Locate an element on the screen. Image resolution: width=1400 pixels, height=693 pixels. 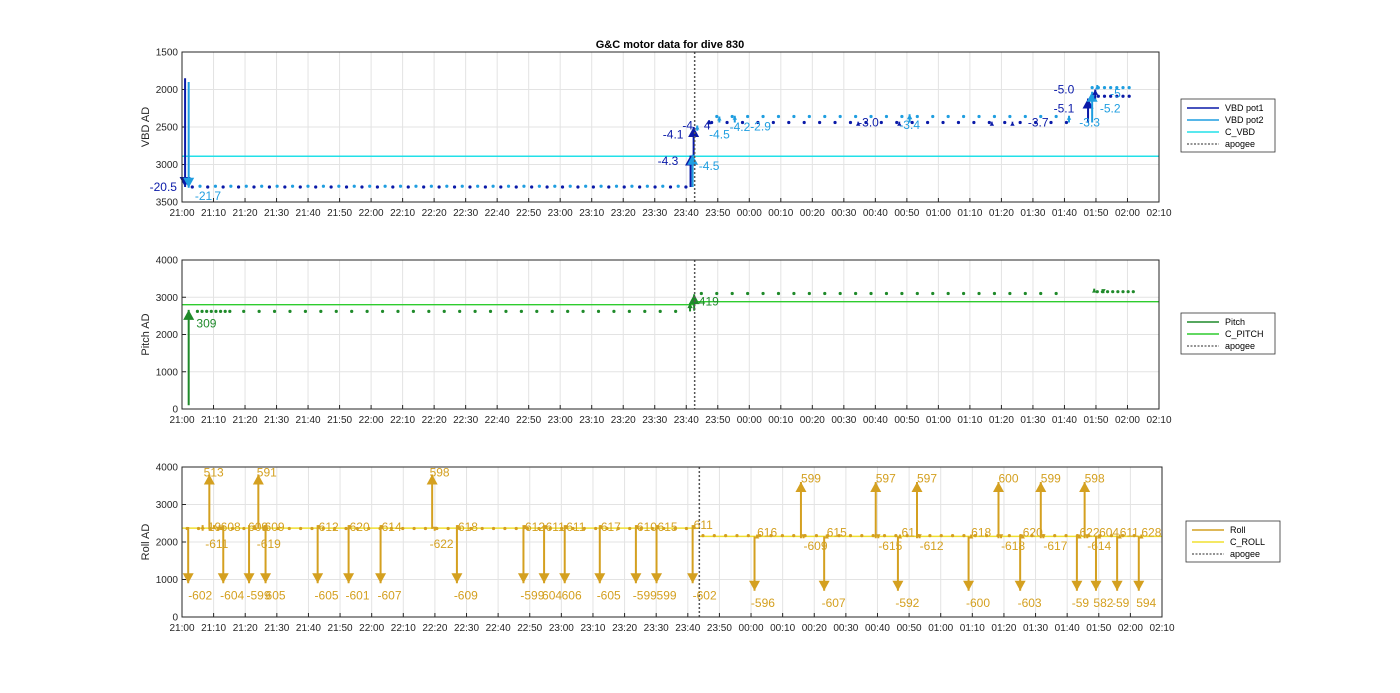
x-tick-label: 22:00 is located at coordinates (371, 420).